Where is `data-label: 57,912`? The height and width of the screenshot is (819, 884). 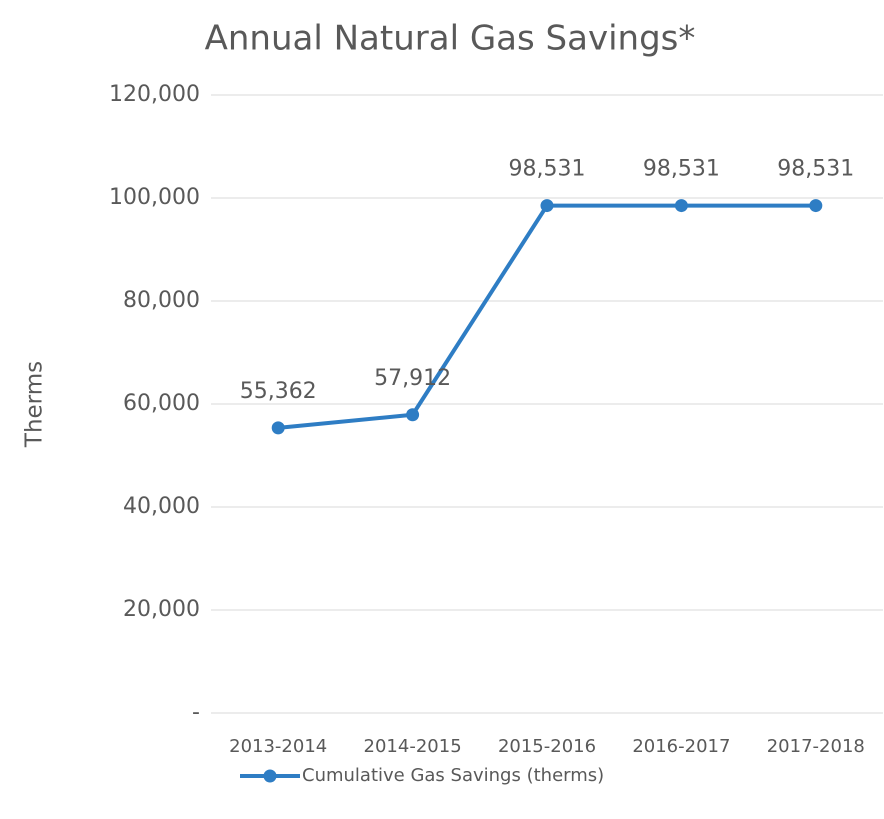 data-label: 57,912 is located at coordinates (412, 378).